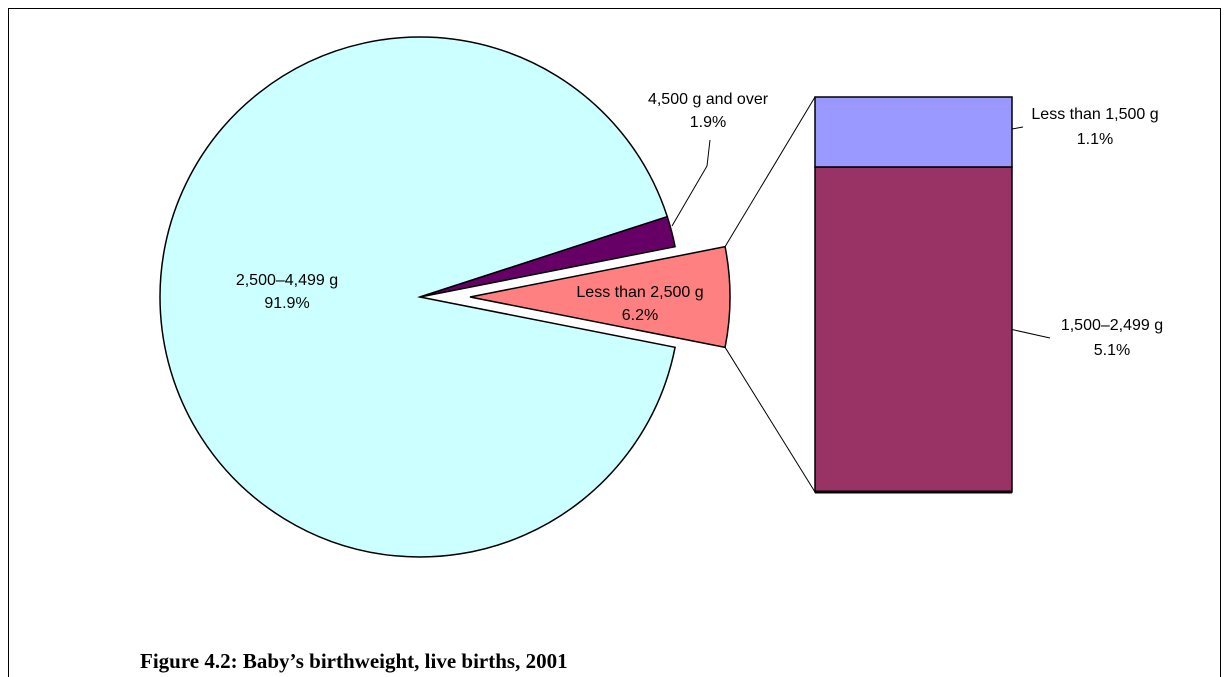 This screenshot has height=677, width=1229. Describe the element at coordinates (287, 280) in the screenshot. I see `slice-label: 2,500–4,499 g` at that location.